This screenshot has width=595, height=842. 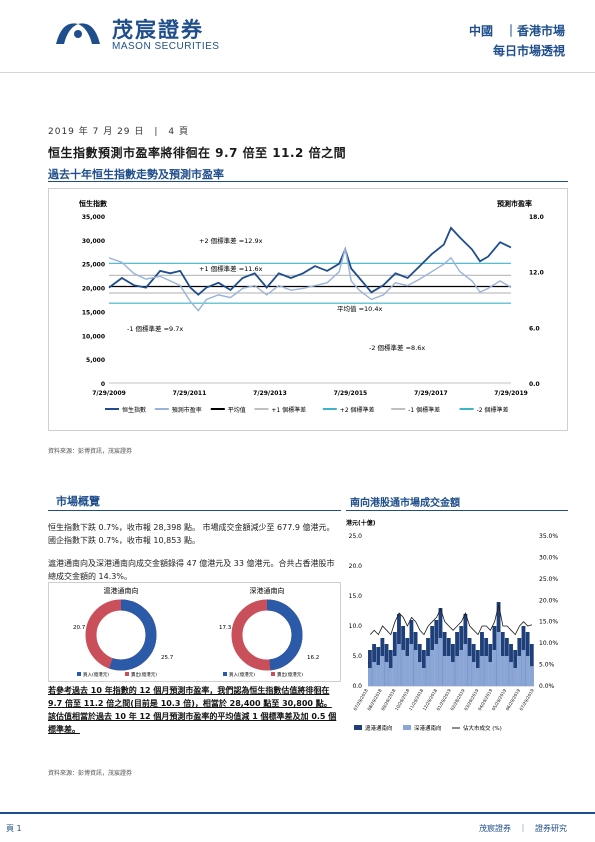 I want to click on donut-sell-label: 20.7, so click(x=79, y=628).